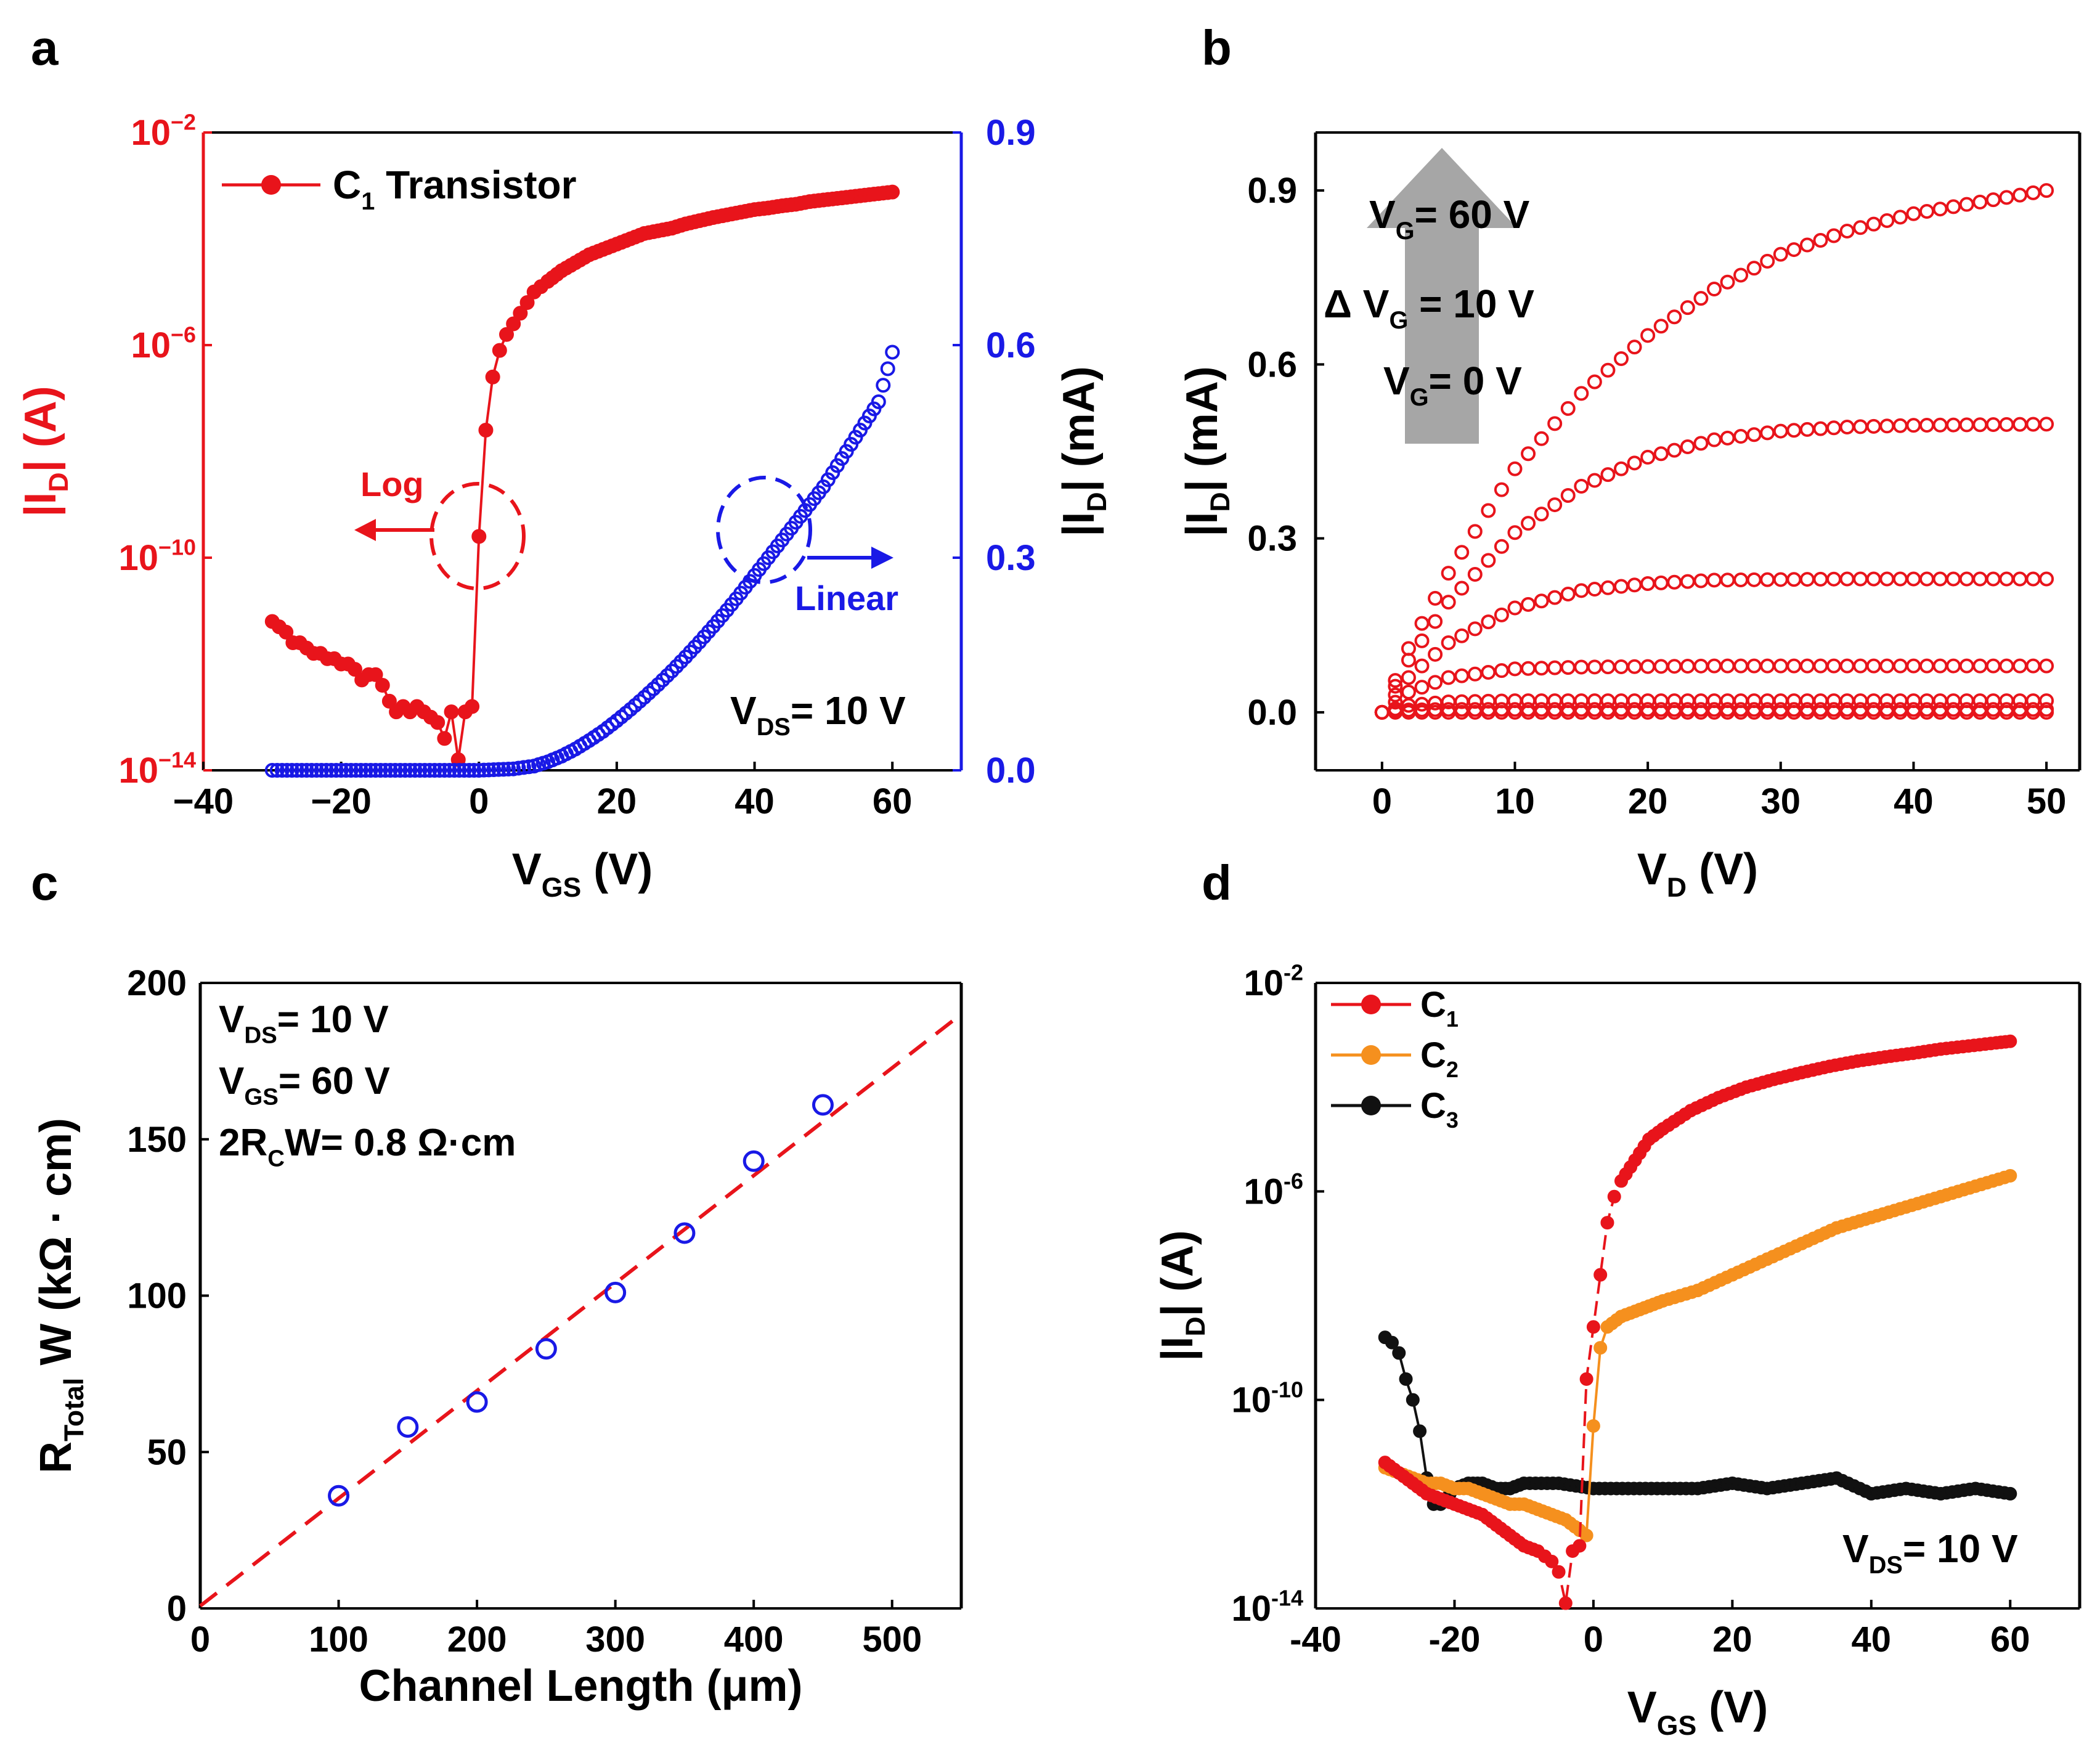 The height and width of the screenshot is (1760, 2100). What do you see at coordinates (40, 505) in the screenshot?
I see `a-ylabel-left-part: |I` at bounding box center [40, 505].